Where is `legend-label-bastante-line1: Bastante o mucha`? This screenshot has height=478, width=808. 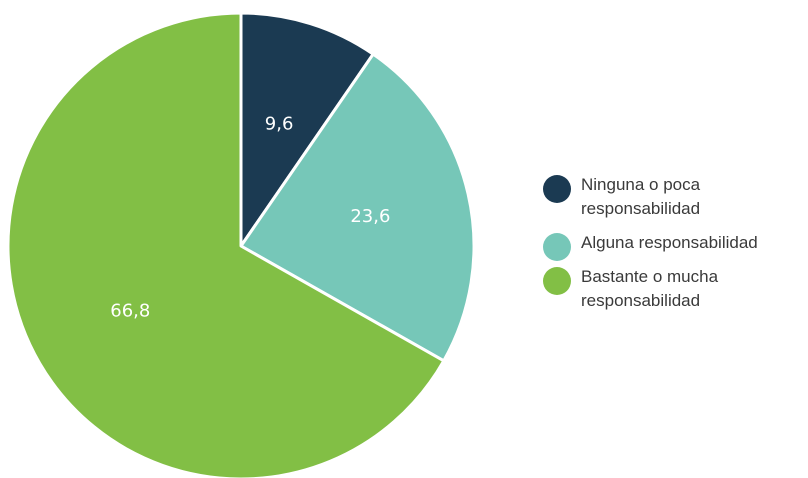
legend-label-bastante-line1: Bastante o mucha is located at coordinates (650, 276).